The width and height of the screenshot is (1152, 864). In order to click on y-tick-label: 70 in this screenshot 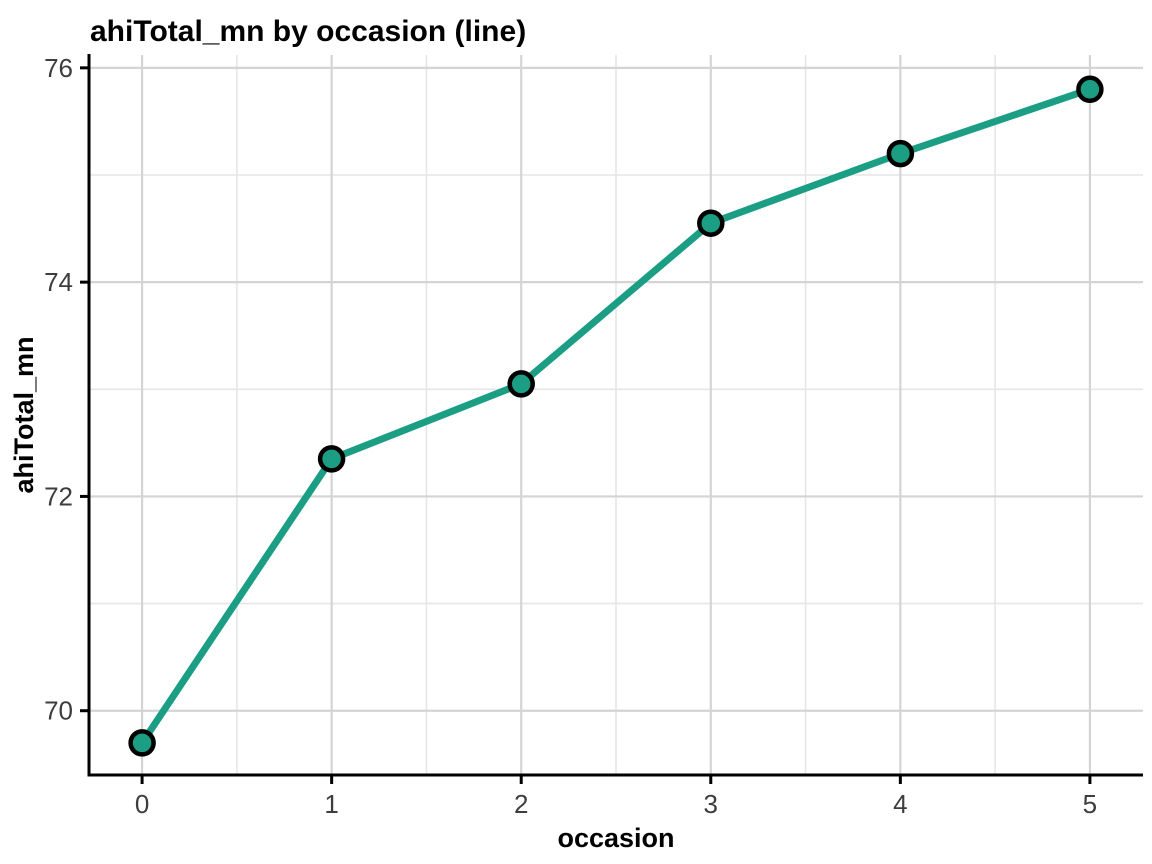, I will do `click(58, 711)`.